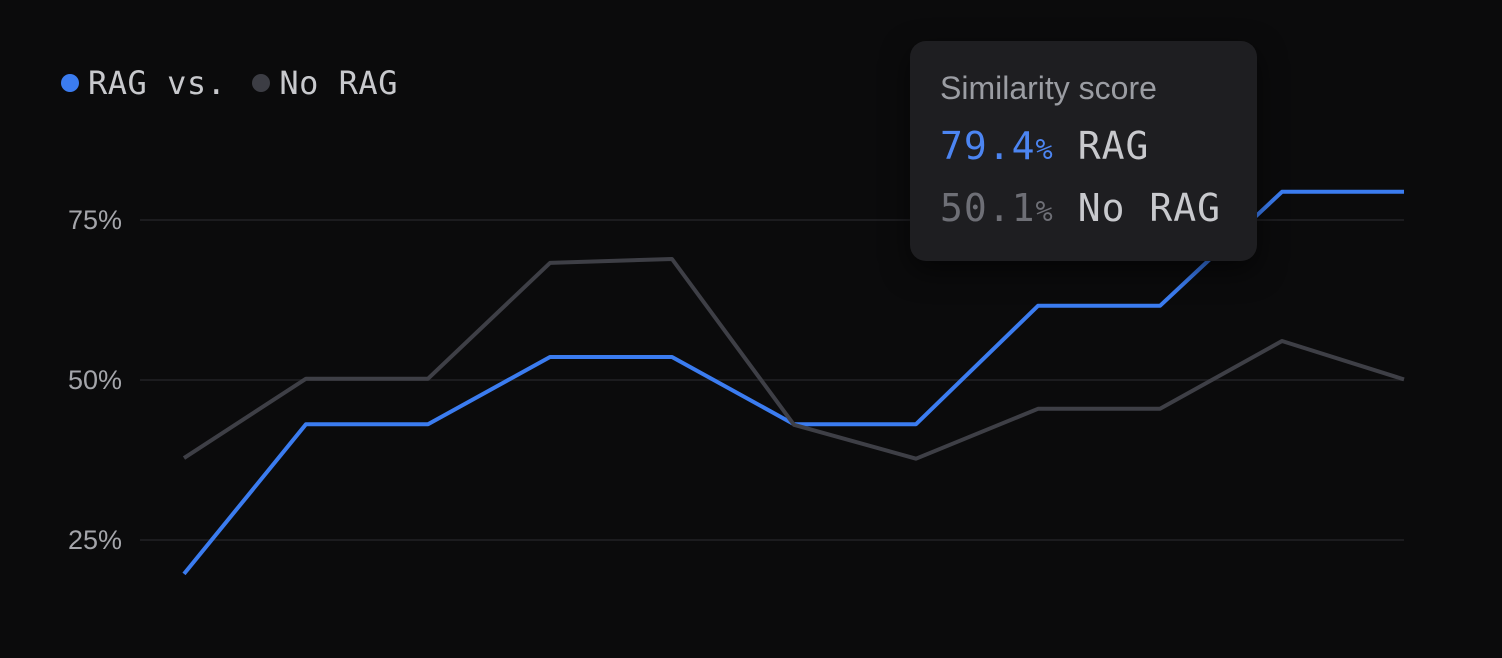 This screenshot has height=658, width=1502. What do you see at coordinates (997, 146) in the screenshot?
I see `tooltip-value-rag: 79.4%` at bounding box center [997, 146].